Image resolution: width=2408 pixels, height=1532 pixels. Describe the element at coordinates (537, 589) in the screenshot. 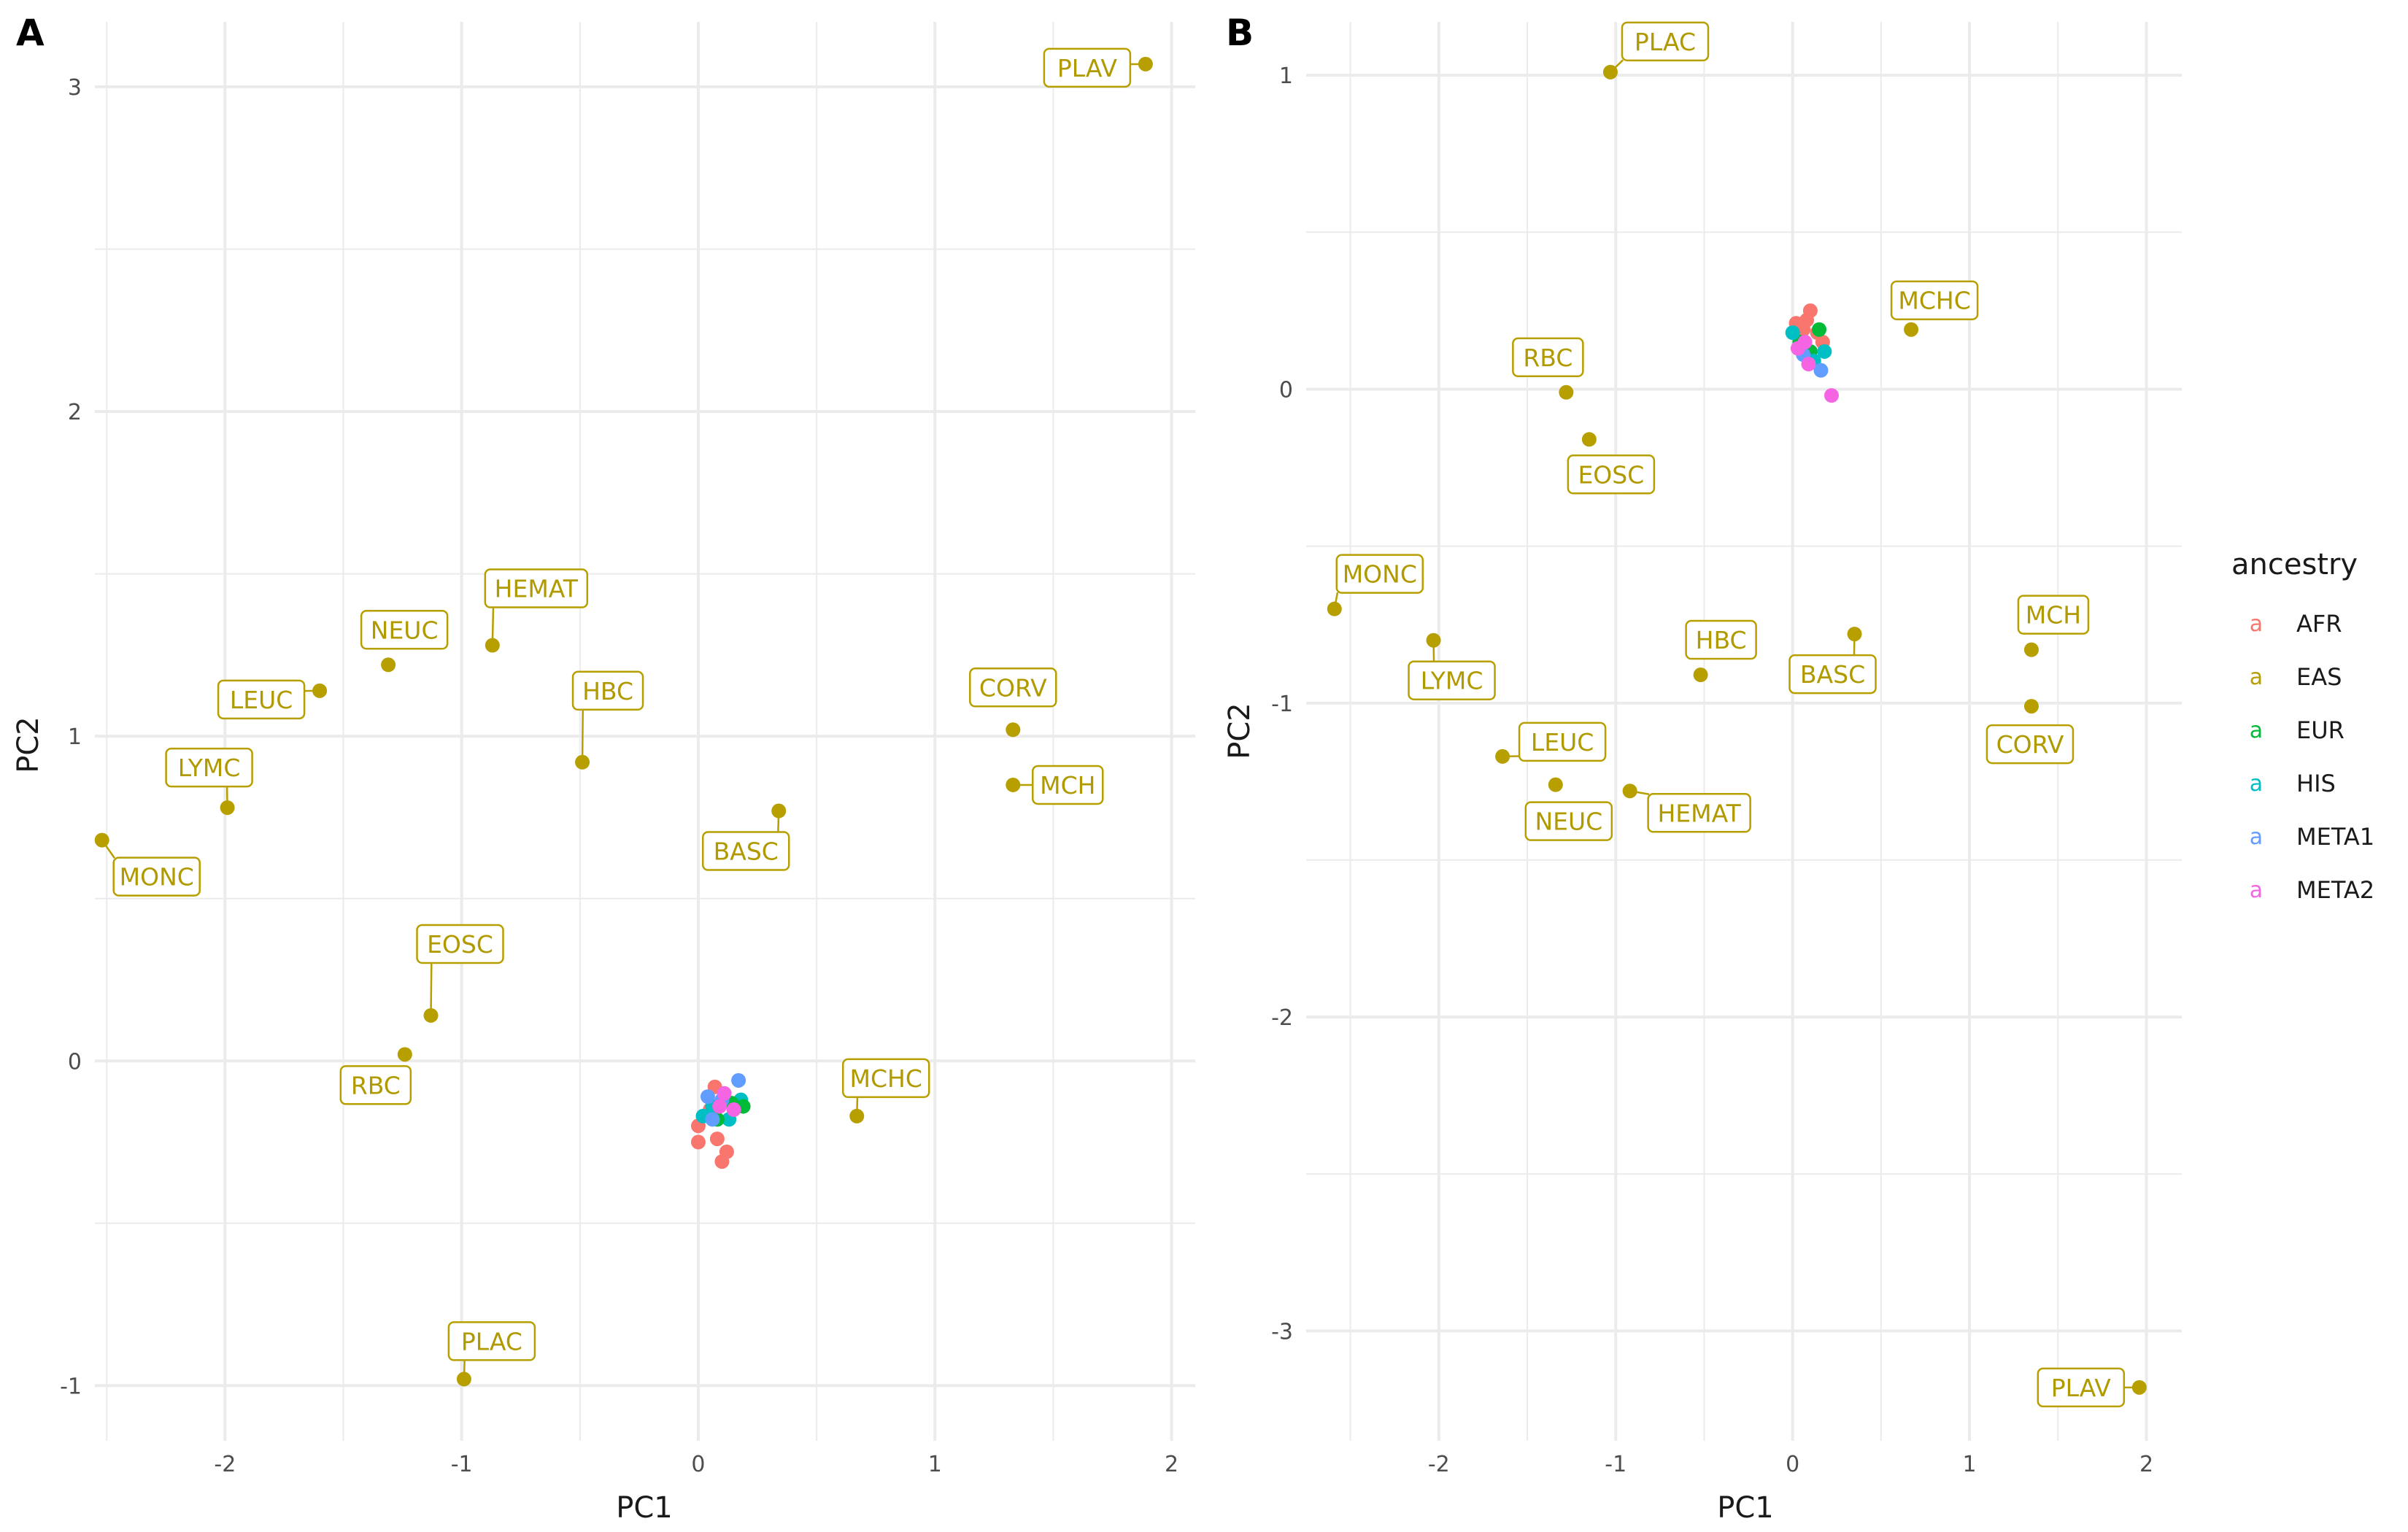

I see `trait-label-hemat: HEMAT` at that location.